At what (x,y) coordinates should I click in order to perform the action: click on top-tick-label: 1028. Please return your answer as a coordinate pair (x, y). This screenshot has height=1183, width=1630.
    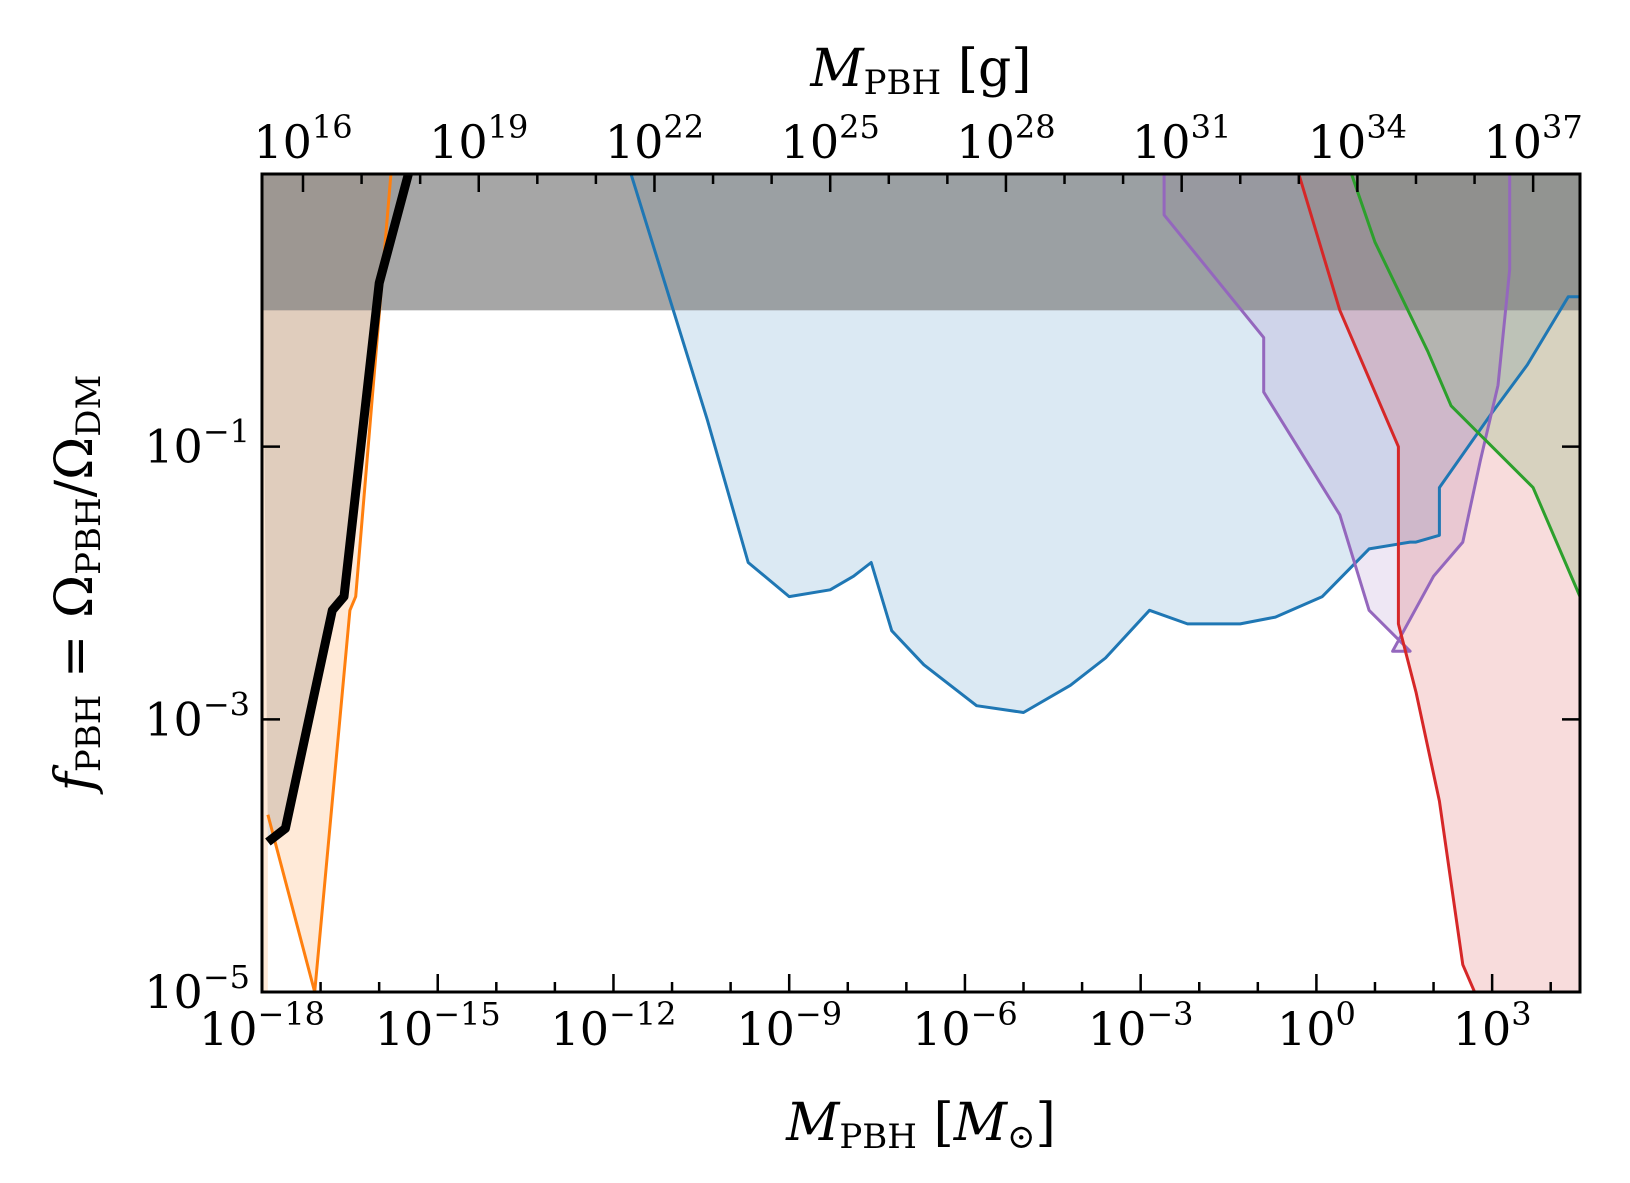
    Looking at the image, I should click on (1005, 138).